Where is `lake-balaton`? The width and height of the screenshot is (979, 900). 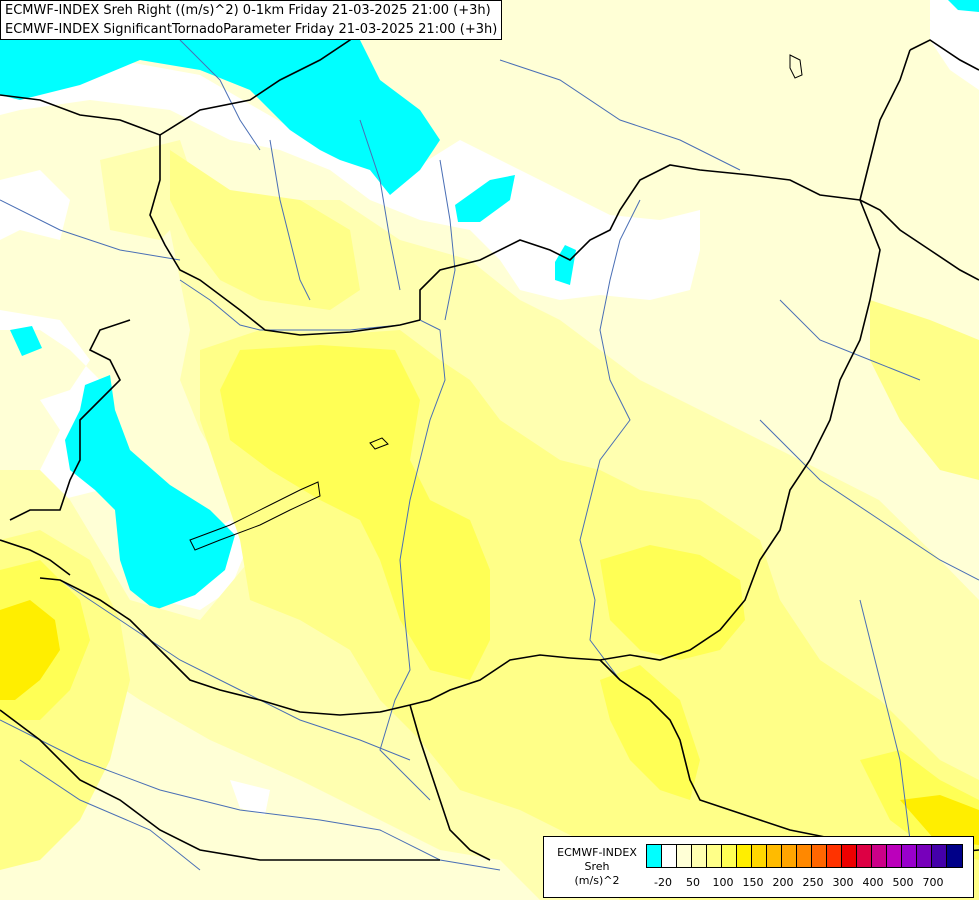
lake-balaton is located at coordinates (255, 516).